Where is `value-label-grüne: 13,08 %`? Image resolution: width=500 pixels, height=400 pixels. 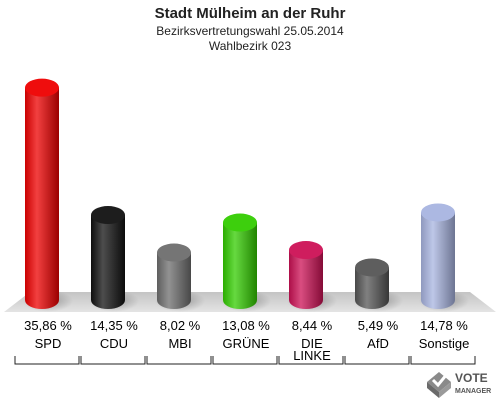 value-label-grüne: 13,08 % is located at coordinates (246, 325).